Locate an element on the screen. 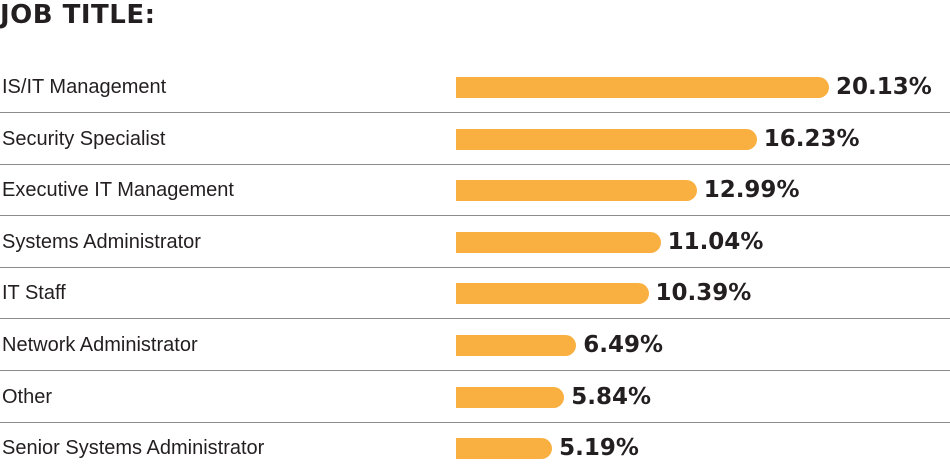  bar-row: Executive IT Management 12.99% is located at coordinates (475, 191).